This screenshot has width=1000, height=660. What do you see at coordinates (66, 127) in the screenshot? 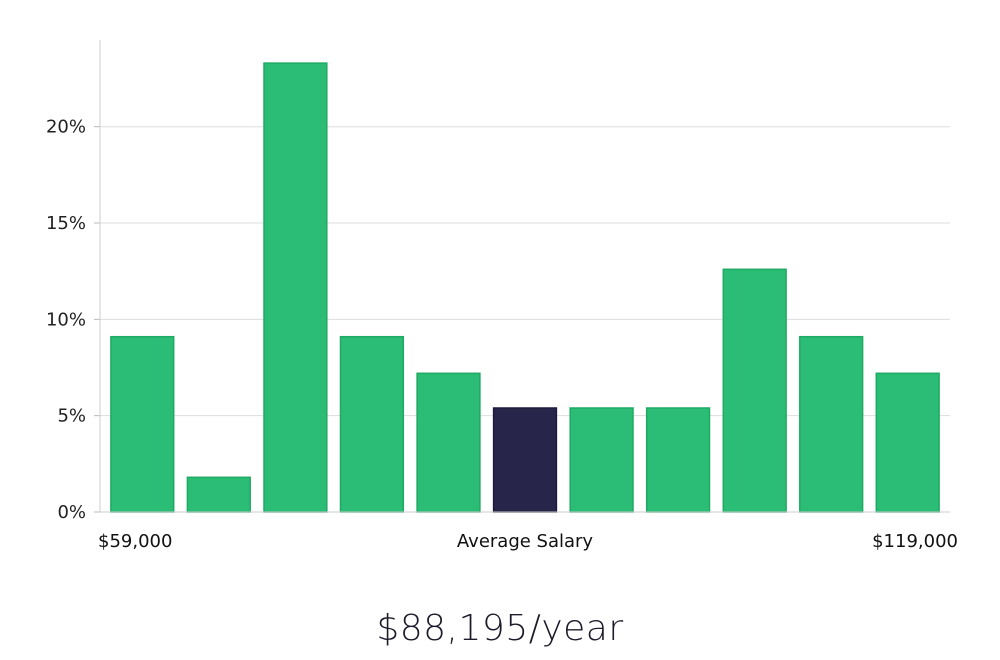
I see `y-tick-label: 20%` at bounding box center [66, 127].